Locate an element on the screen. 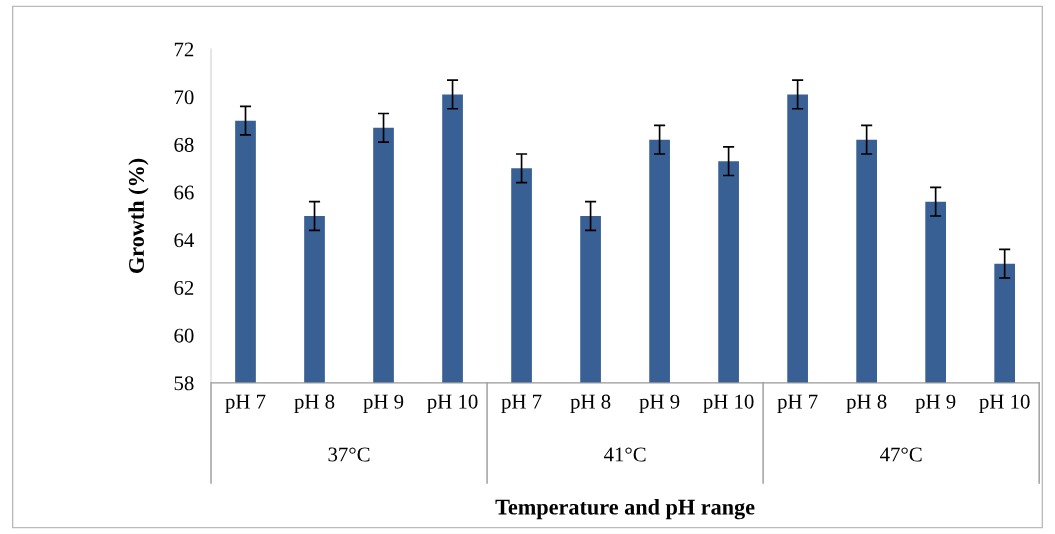 This screenshot has height=534, width=1055. y-axis-title: Growth (%) is located at coordinates (138, 216).